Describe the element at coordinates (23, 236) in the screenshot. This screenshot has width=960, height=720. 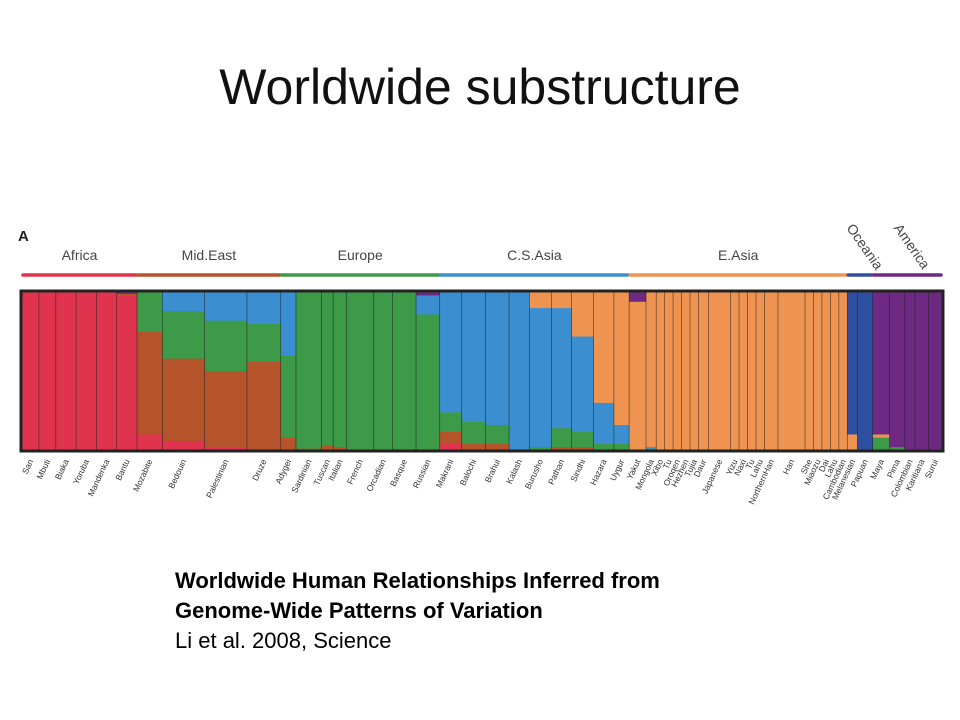
I see `panel-label: A` at that location.